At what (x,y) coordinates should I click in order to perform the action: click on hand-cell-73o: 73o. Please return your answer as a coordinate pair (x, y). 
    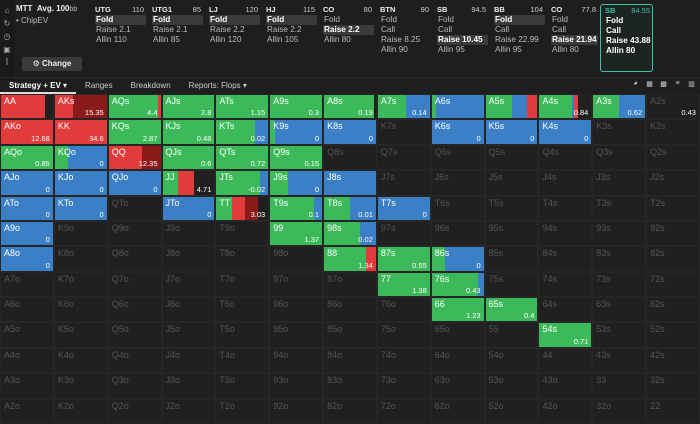
    Looking at the image, I should click on (403, 386).